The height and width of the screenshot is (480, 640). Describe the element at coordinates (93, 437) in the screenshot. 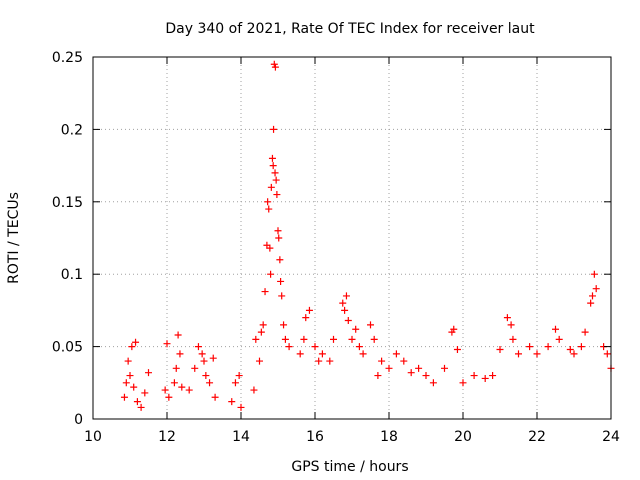

I see `x-tick-label: 10` at that location.